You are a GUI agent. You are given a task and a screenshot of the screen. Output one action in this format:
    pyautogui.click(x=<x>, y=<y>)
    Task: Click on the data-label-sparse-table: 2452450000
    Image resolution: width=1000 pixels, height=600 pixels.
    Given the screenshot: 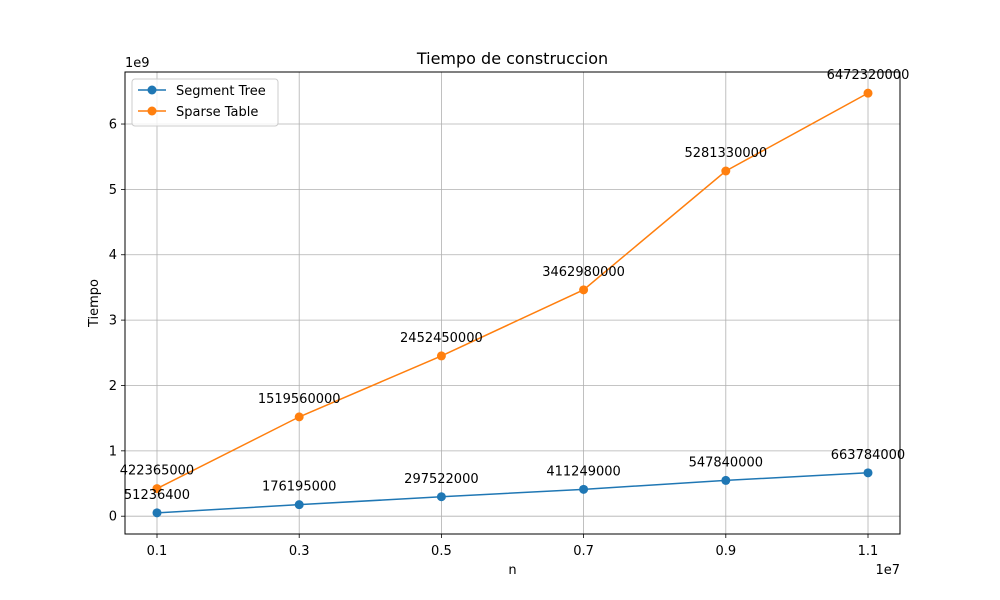 What is the action you would take?
    pyautogui.click(x=441, y=338)
    